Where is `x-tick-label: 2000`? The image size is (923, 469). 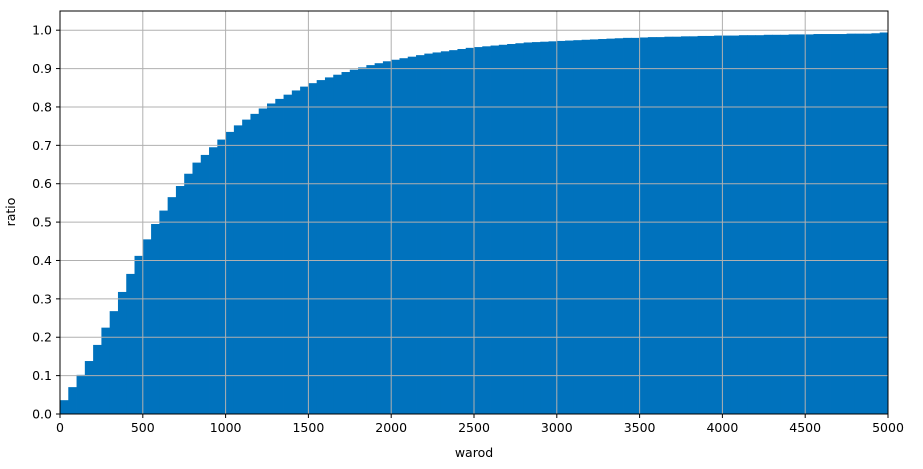
x-tick-label: 2000 is located at coordinates (391, 427).